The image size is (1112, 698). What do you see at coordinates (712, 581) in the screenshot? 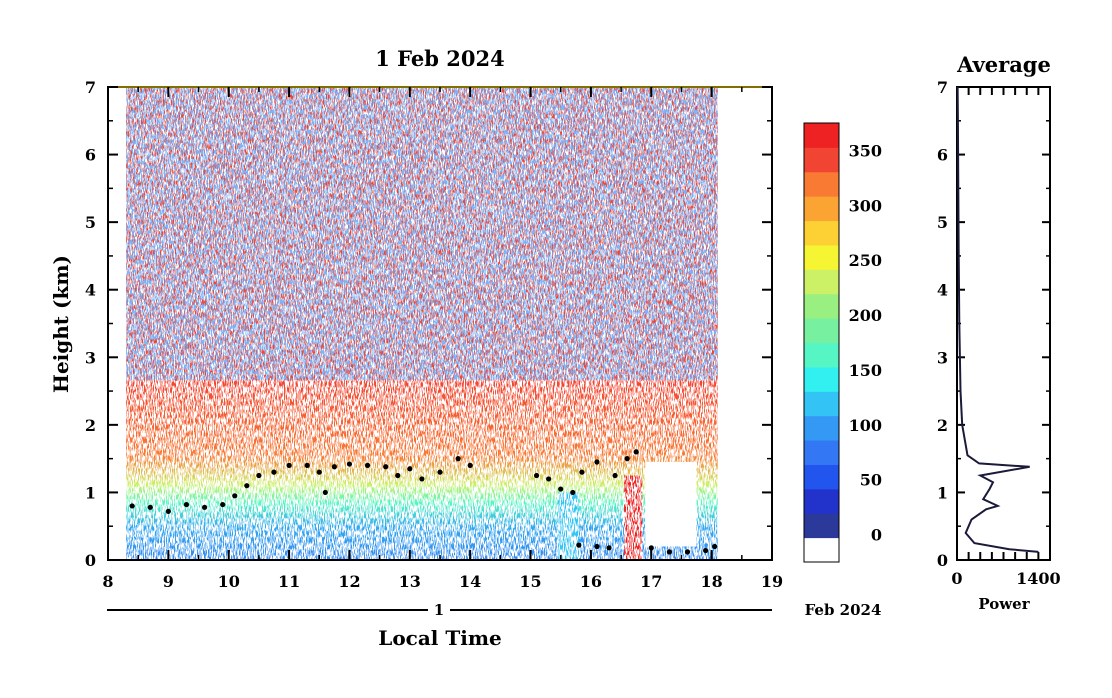
I see `x-tick-label: 18` at bounding box center [712, 581].